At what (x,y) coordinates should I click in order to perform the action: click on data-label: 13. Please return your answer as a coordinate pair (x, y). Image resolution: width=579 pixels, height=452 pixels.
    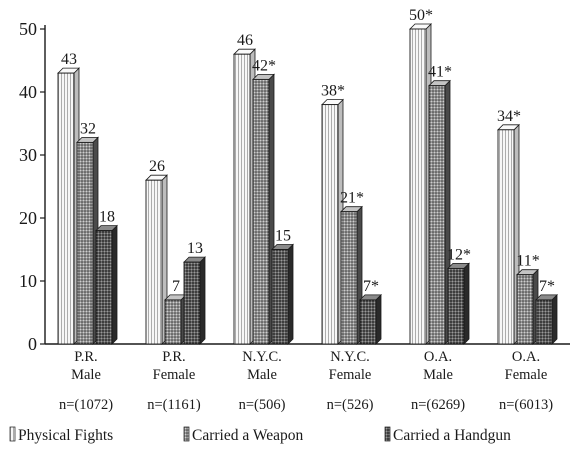
    Looking at the image, I should click on (195, 248).